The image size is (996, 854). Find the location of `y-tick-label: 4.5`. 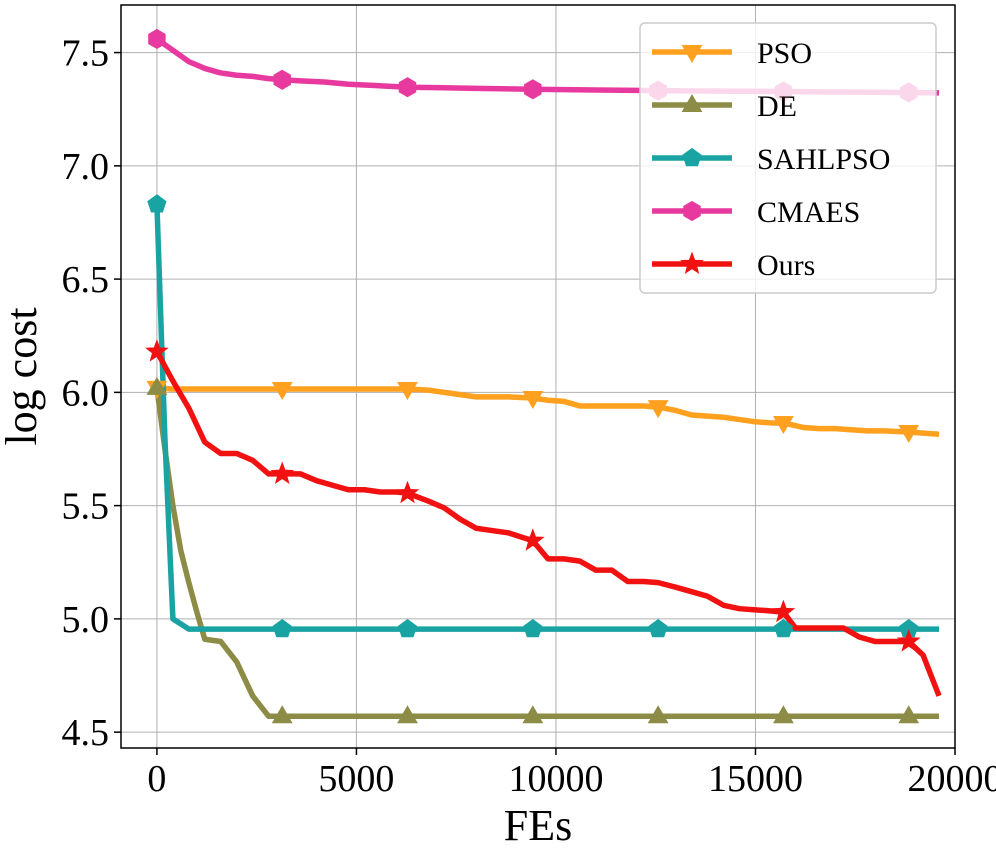

y-tick-label: 4.5 is located at coordinates (86, 733).